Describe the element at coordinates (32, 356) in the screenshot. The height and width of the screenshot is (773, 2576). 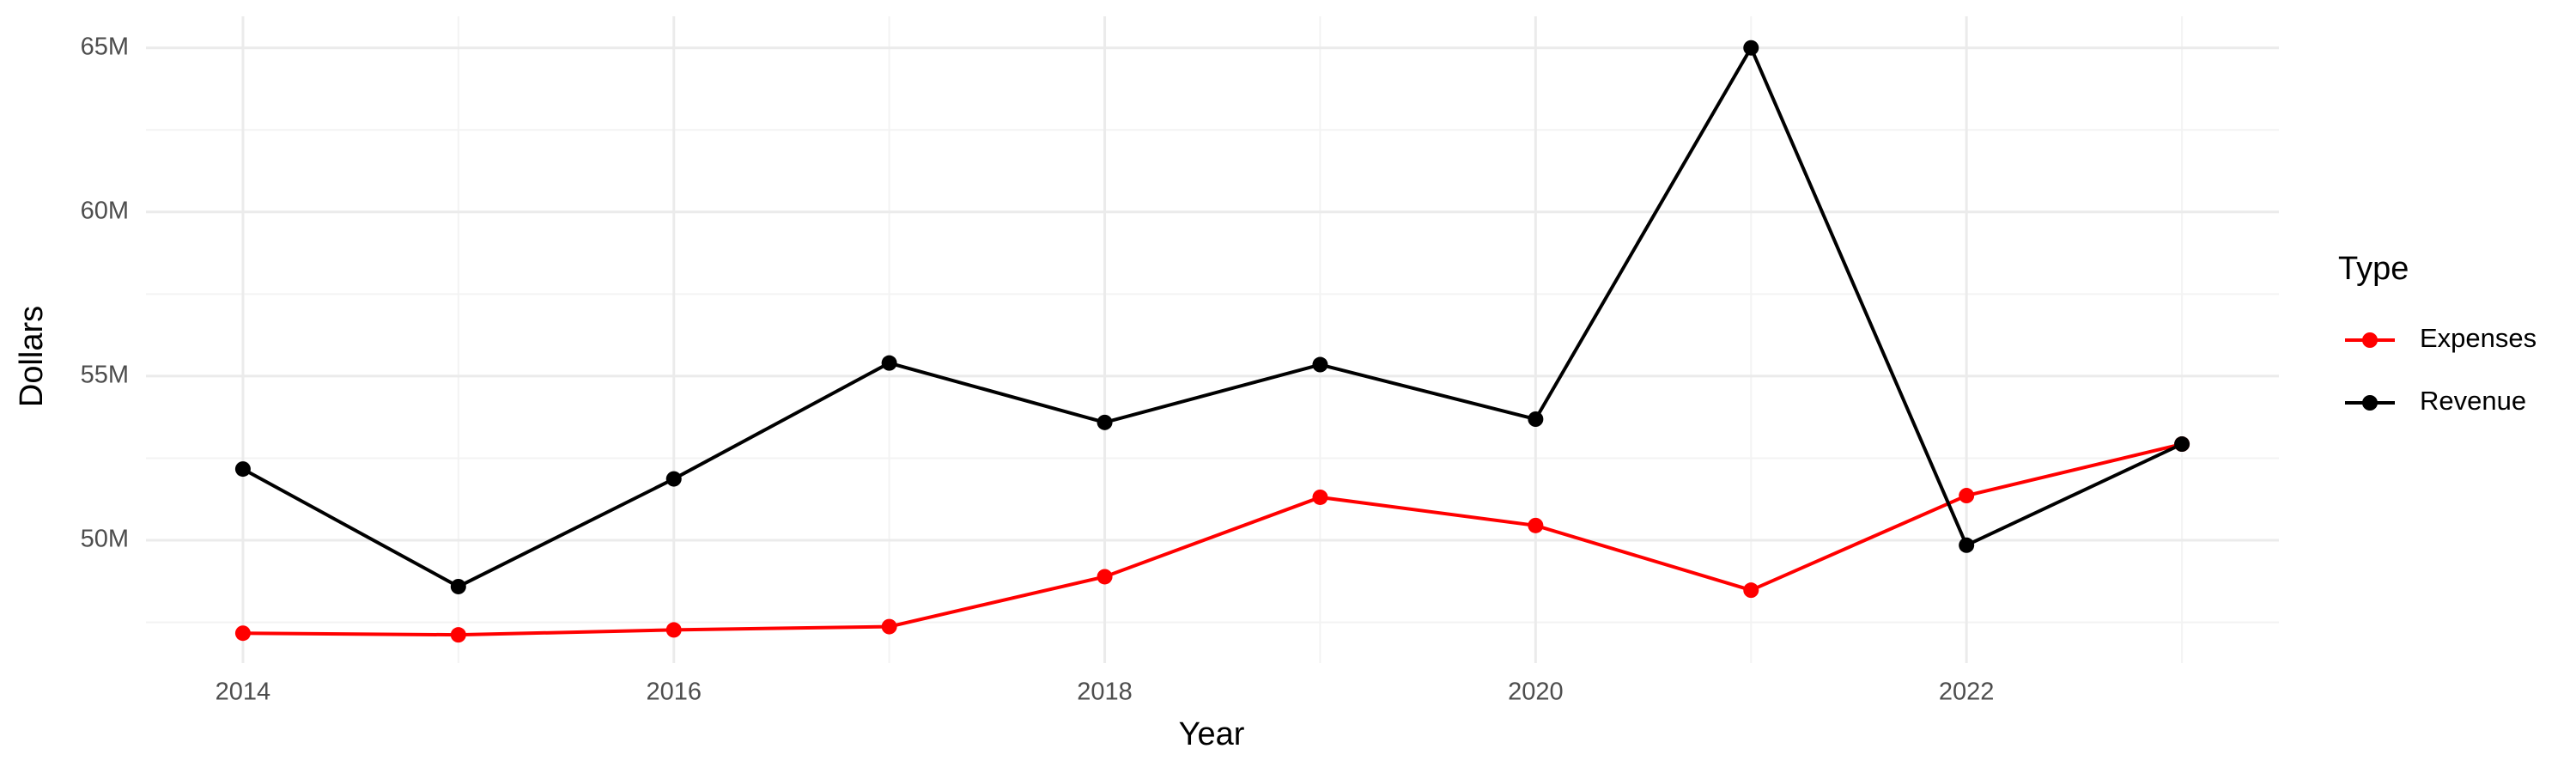
I see `y-axis-title: Dollars` at that location.